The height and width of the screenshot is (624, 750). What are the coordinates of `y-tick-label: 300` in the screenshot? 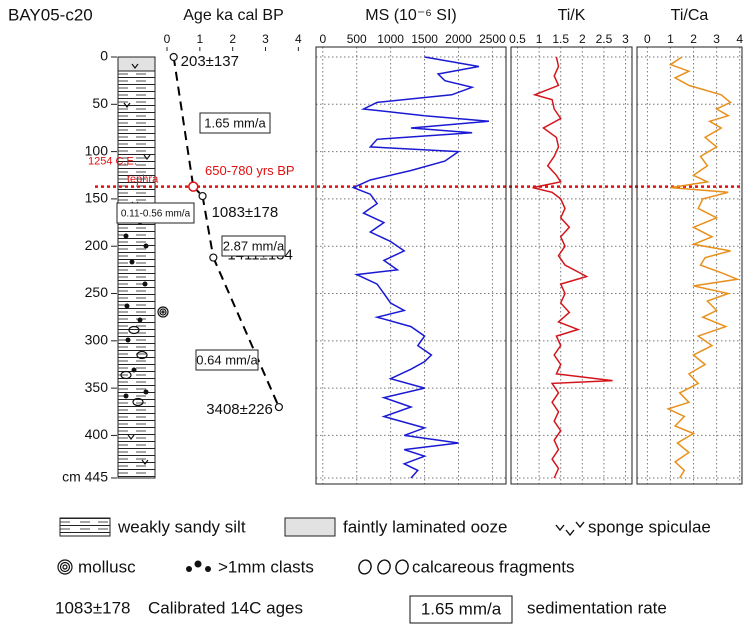 It's located at (97, 340).